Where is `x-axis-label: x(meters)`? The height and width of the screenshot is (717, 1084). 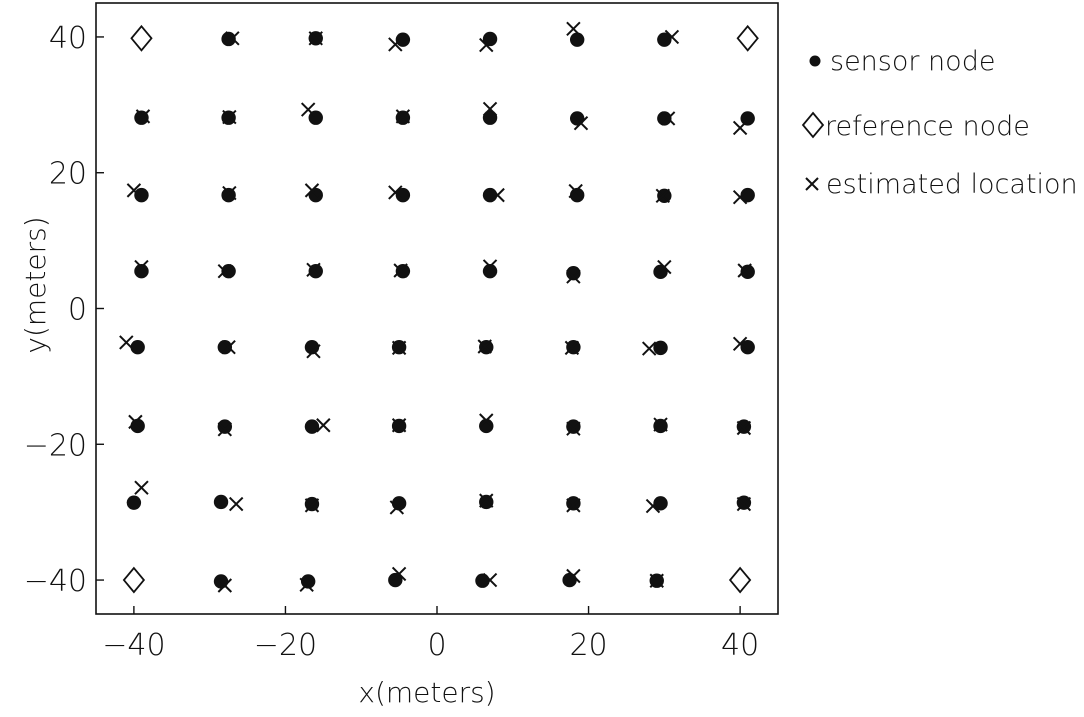 x-axis-label: x(meters) is located at coordinates (426, 692).